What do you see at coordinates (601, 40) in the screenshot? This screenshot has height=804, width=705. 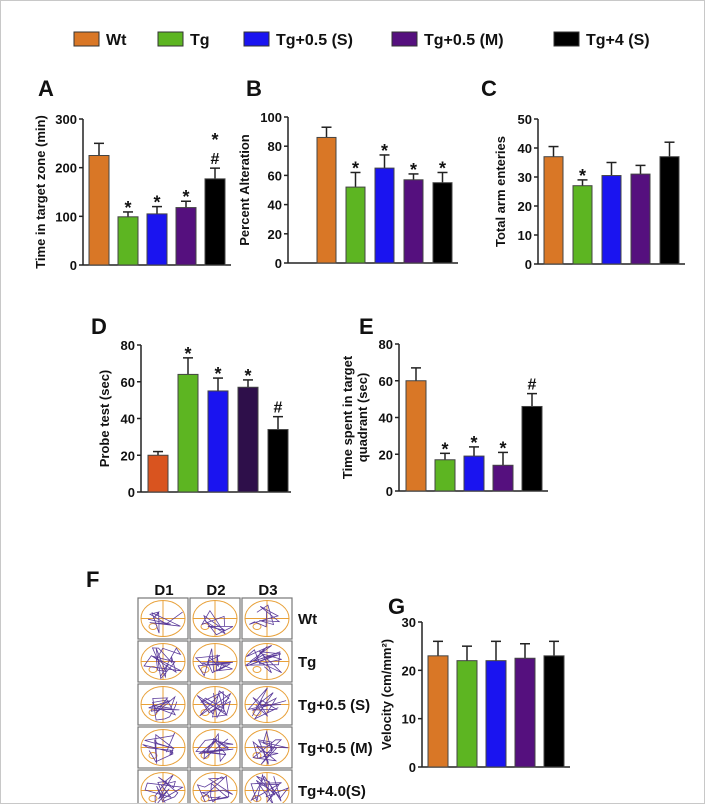 I see `legend-item: Tg+4 (S)` at bounding box center [601, 40].